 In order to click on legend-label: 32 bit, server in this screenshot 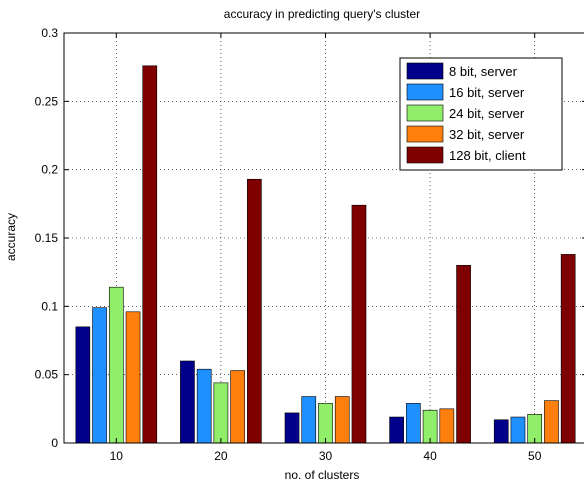, I will do `click(487, 134)`.